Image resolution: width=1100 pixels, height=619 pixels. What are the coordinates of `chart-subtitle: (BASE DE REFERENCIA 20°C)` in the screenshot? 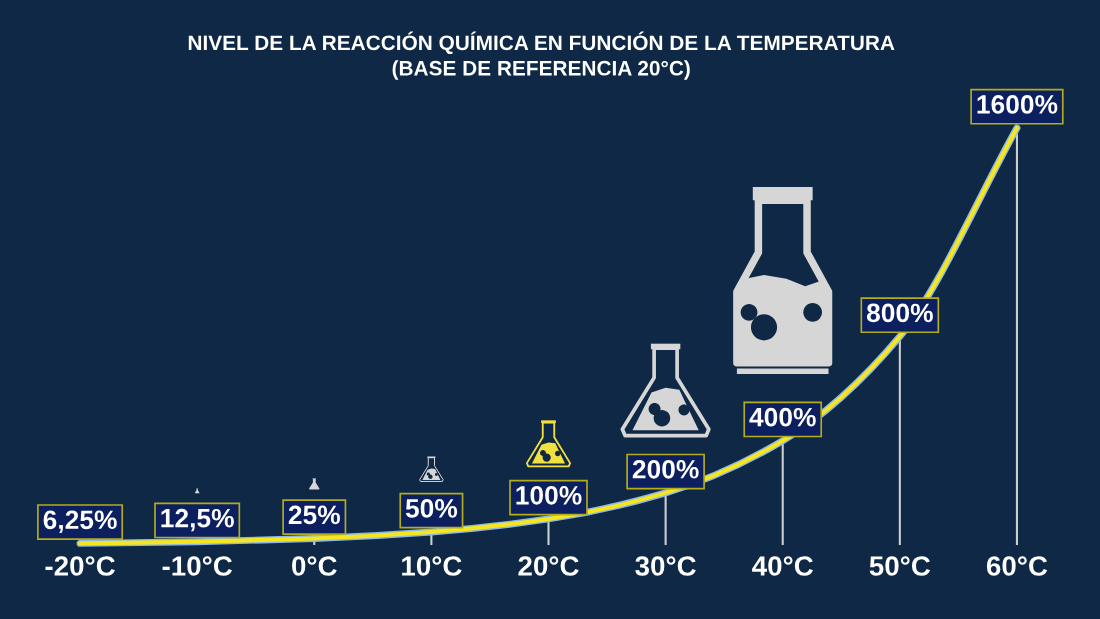 It's located at (541, 70).